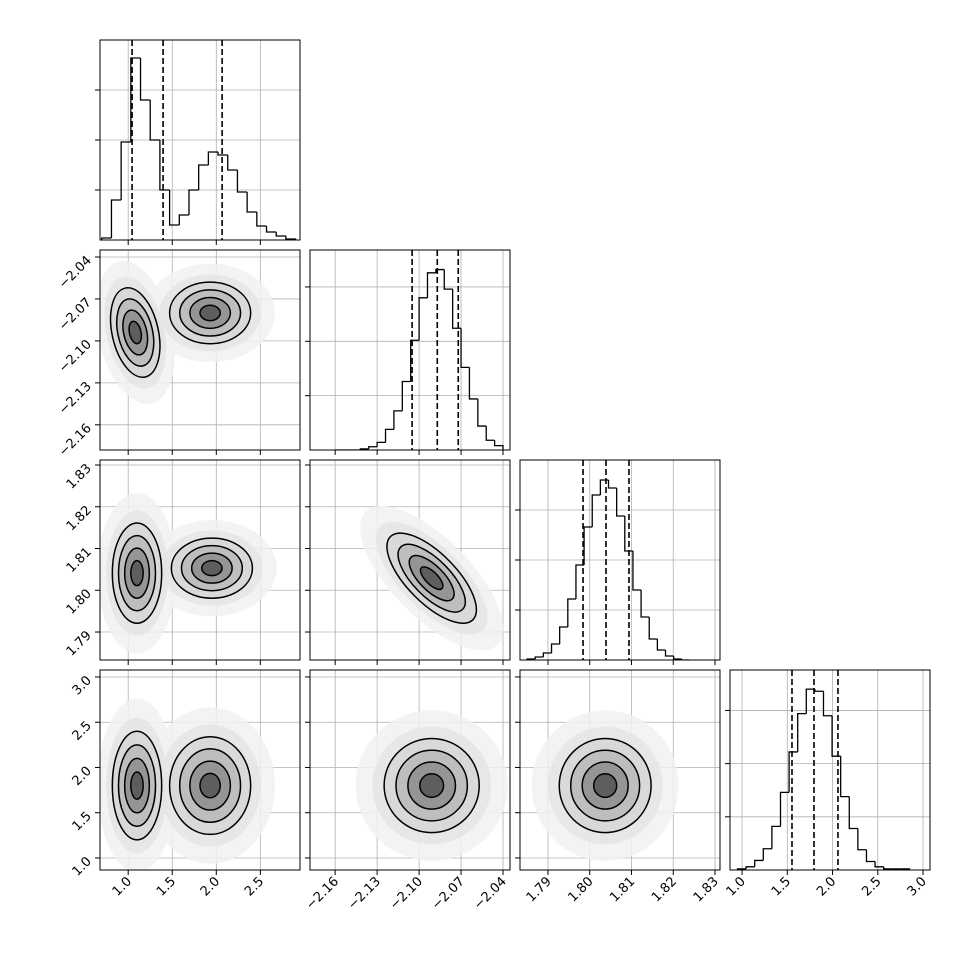  I want to click on y-tick-label: −2.13, so click(75, 398).